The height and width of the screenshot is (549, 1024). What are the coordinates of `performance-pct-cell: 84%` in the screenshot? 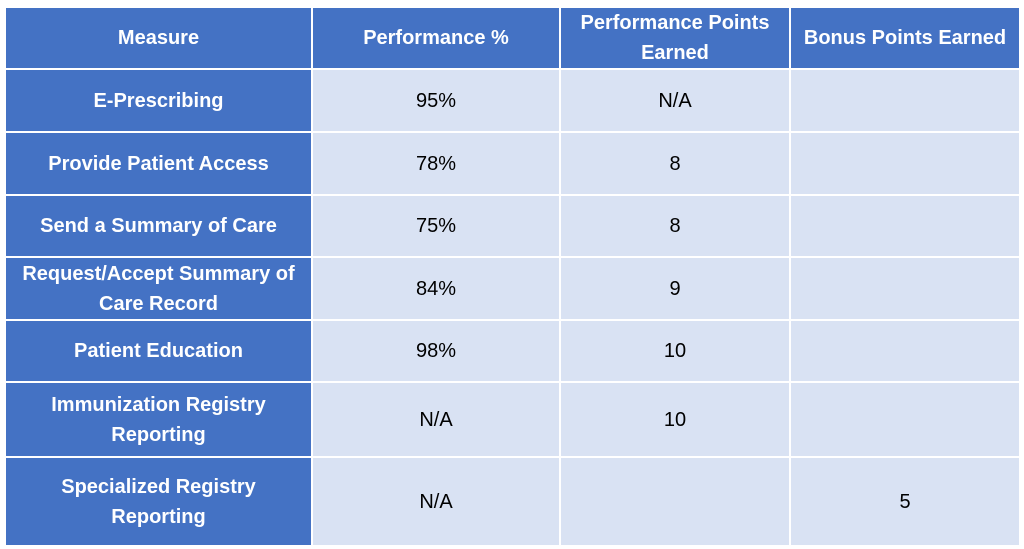 It's located at (436, 288).